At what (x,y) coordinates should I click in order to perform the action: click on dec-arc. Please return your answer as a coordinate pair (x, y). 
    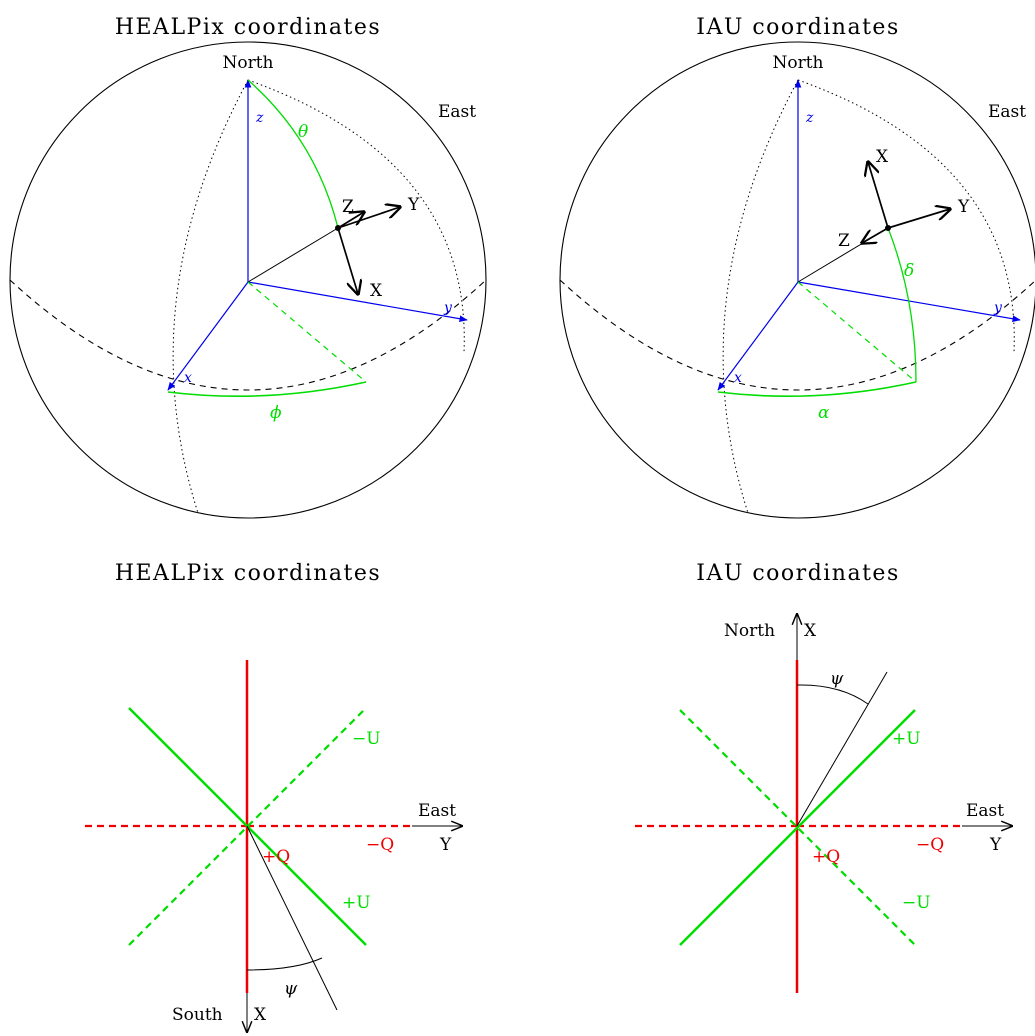
    Looking at the image, I should click on (902, 305).